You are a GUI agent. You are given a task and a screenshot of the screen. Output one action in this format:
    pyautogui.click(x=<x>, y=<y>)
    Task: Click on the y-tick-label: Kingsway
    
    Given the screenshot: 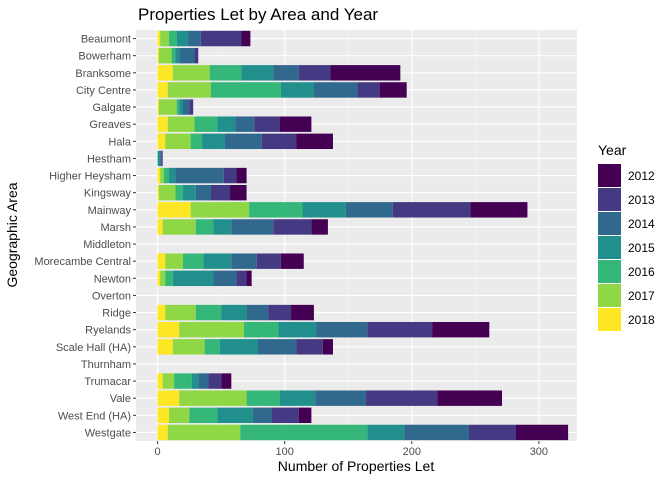 What is the action you would take?
    pyautogui.click(x=108, y=194)
    